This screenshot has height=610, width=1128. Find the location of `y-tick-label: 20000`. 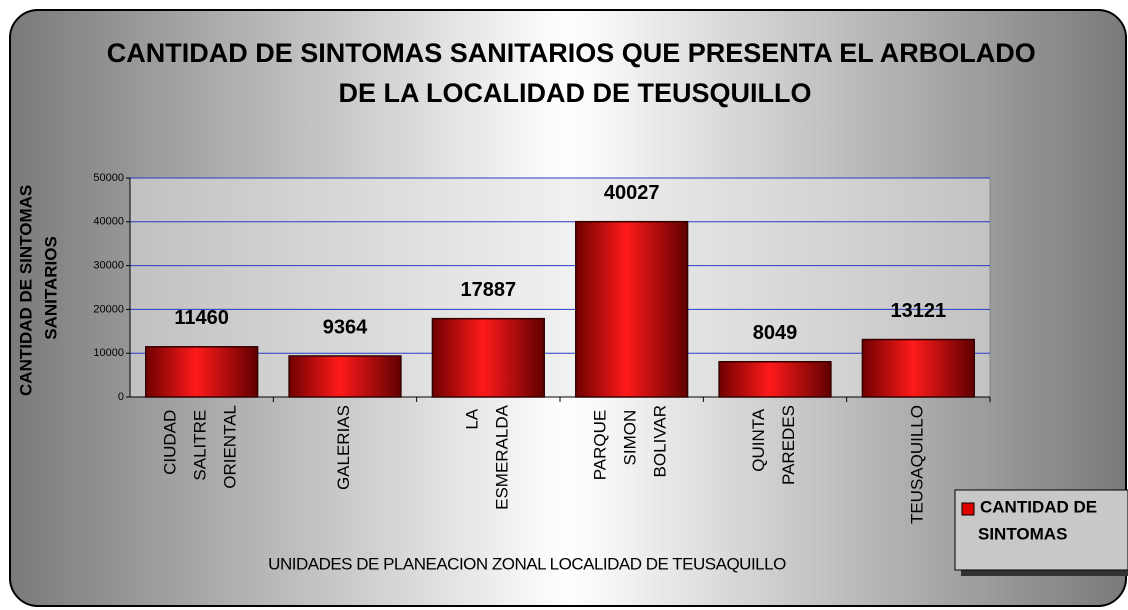

y-tick-label: 20000 is located at coordinates (108, 309).